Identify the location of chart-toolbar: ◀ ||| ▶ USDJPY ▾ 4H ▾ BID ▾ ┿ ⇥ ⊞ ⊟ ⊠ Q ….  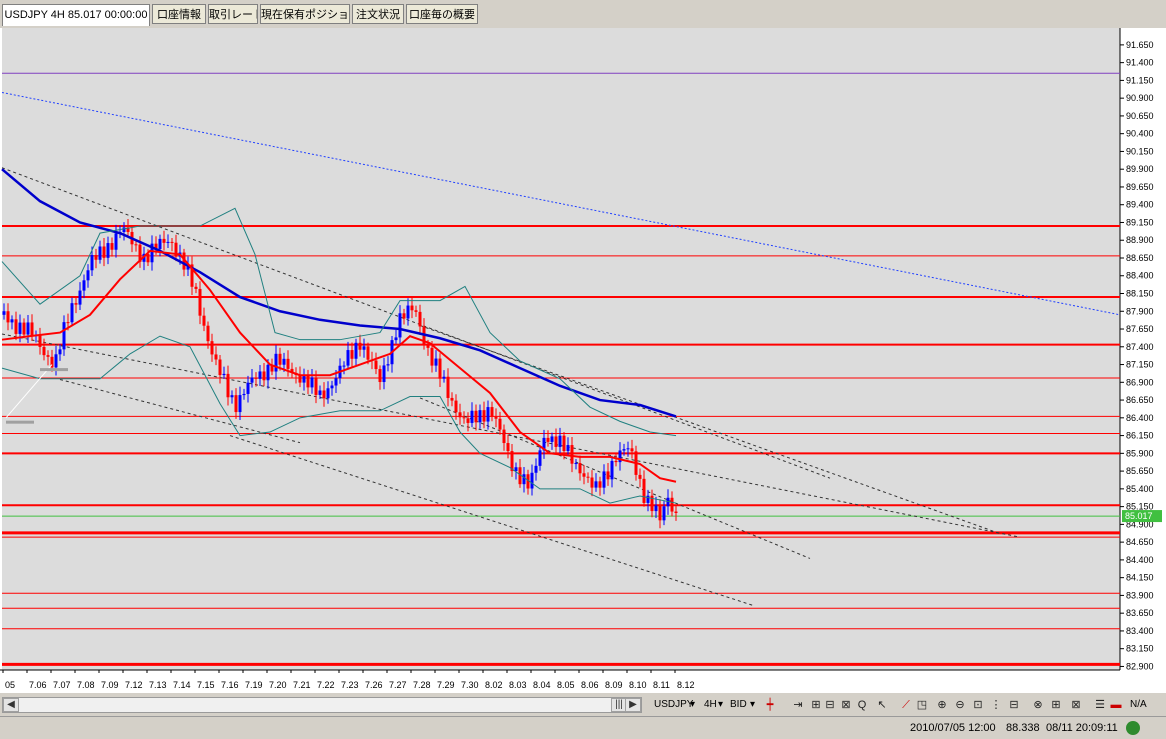
(583, 704).